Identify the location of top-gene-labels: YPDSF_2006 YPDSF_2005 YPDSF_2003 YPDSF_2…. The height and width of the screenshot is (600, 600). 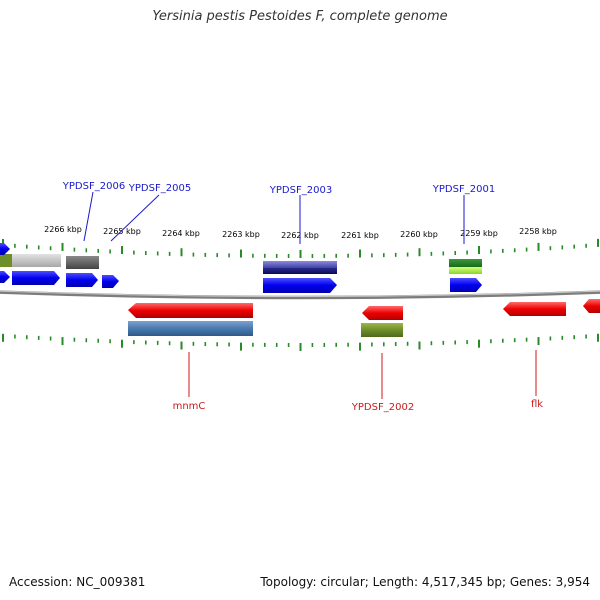
(278, 188).